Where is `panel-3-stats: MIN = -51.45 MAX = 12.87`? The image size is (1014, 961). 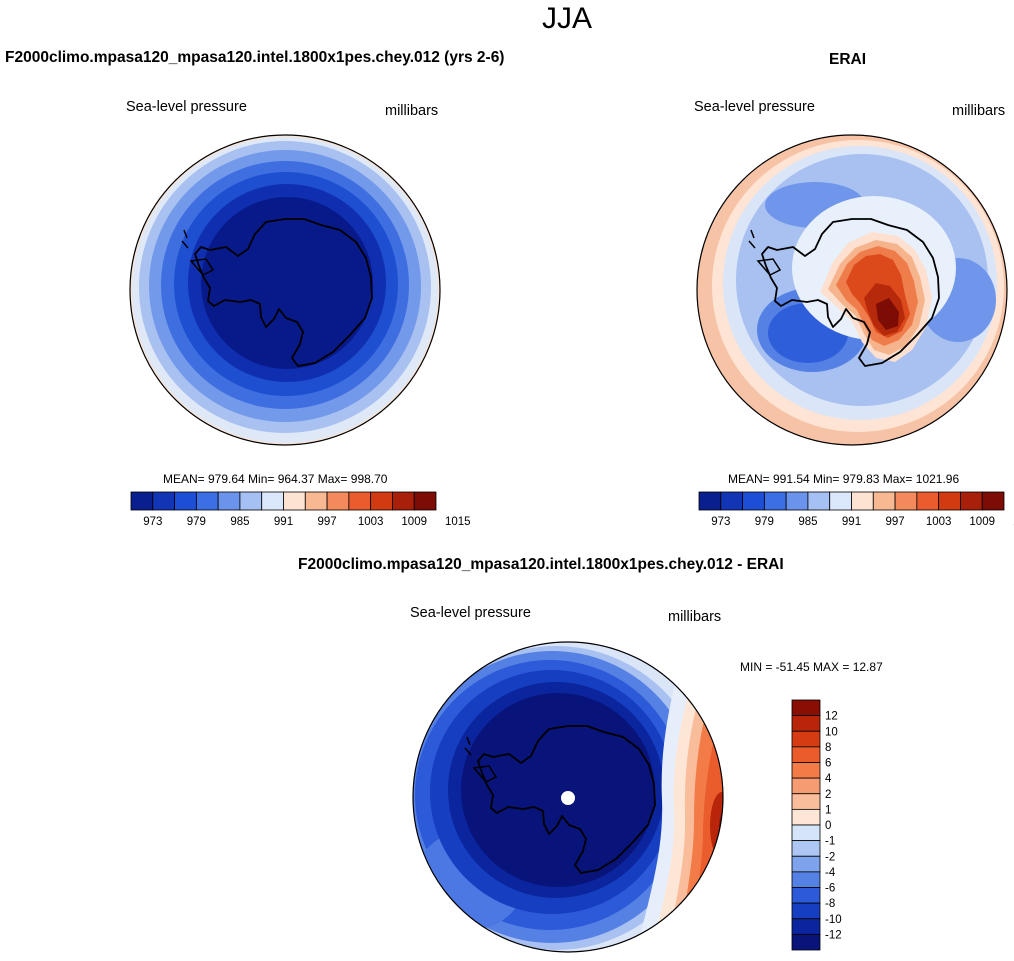 panel-3-stats: MIN = -51.45 MAX = 12.87 is located at coordinates (811, 667).